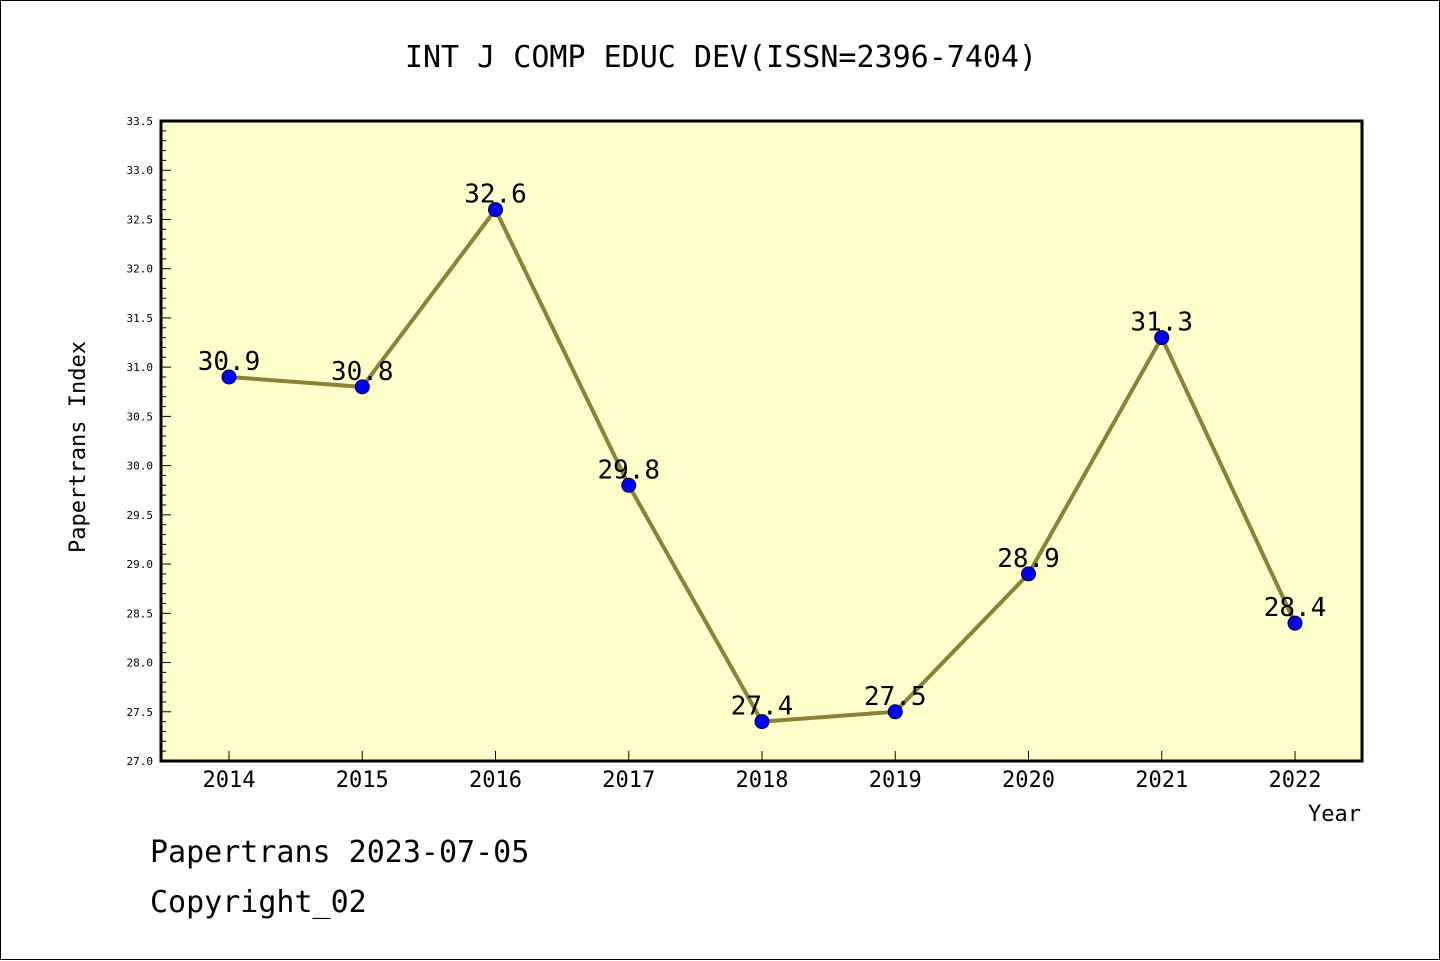 The image size is (1440, 961). Describe the element at coordinates (140, 613) in the screenshot. I see `y-tick-label: 28.5` at that location.